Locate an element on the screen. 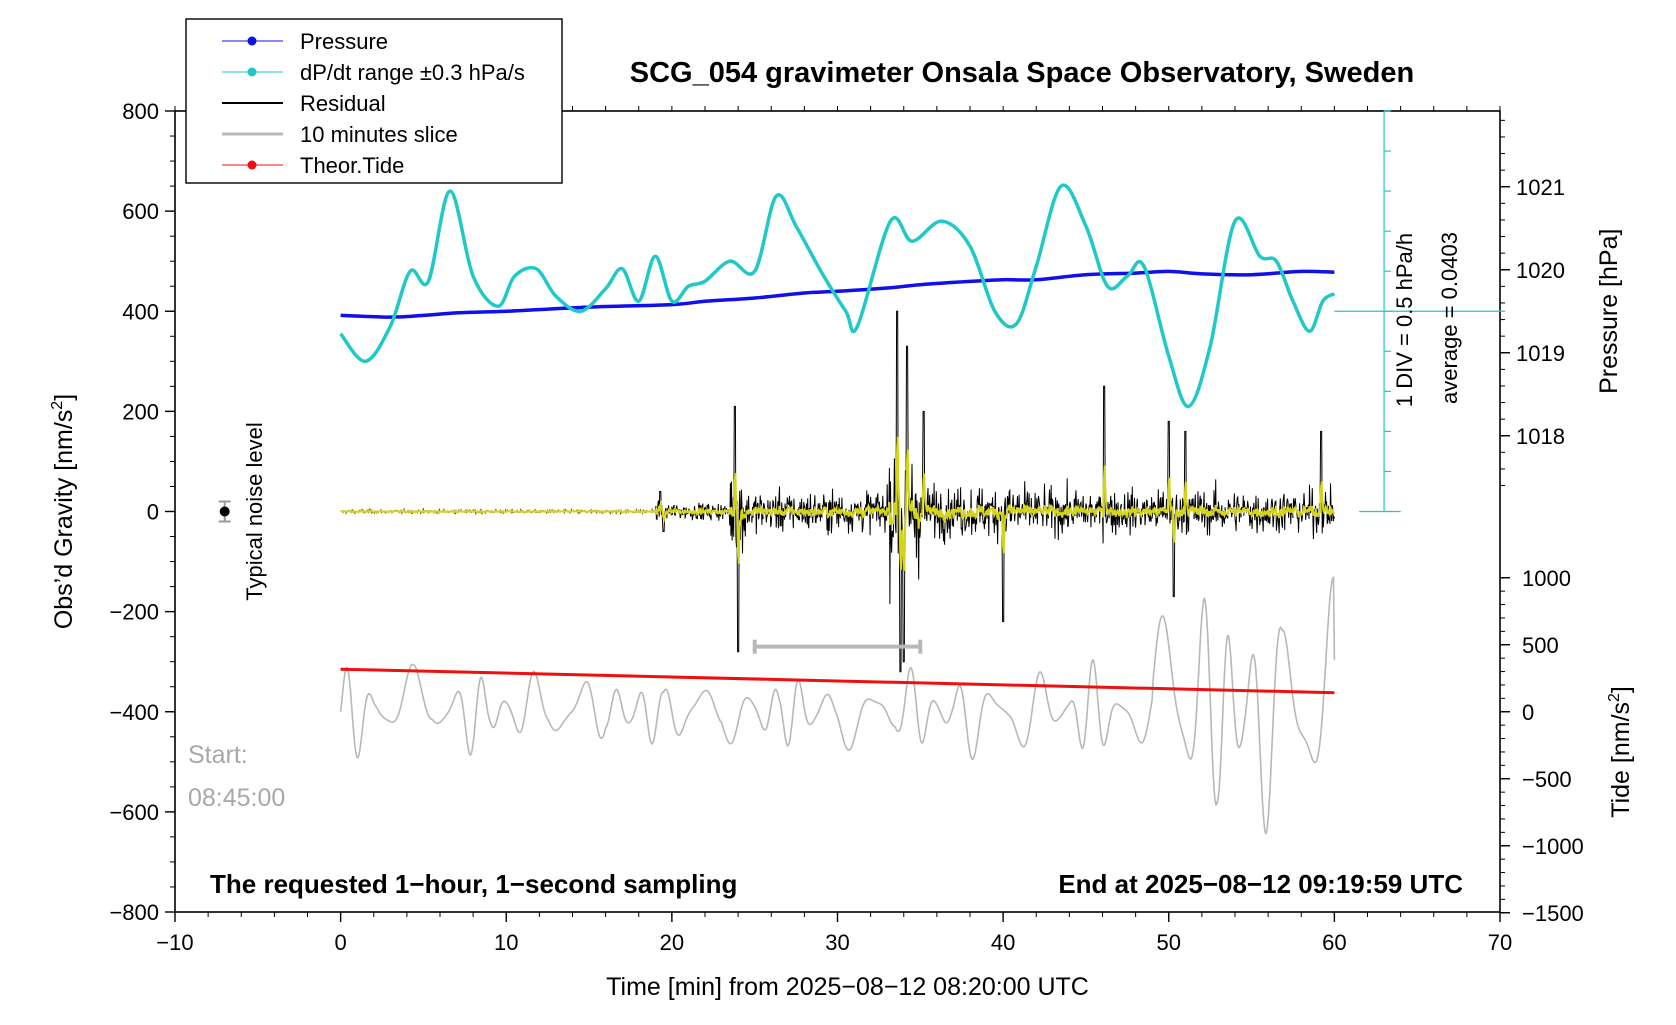 The image size is (1676, 1025). tide-axis-title-end: ] is located at coordinates (1621, 689).